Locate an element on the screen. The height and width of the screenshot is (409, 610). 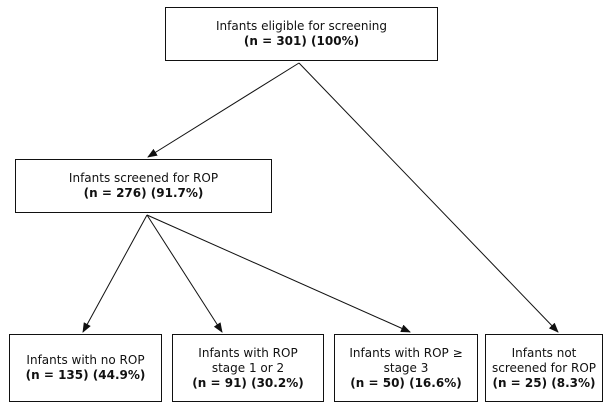
arrow-screened-to-no-rop is located at coordinates (115, 273).